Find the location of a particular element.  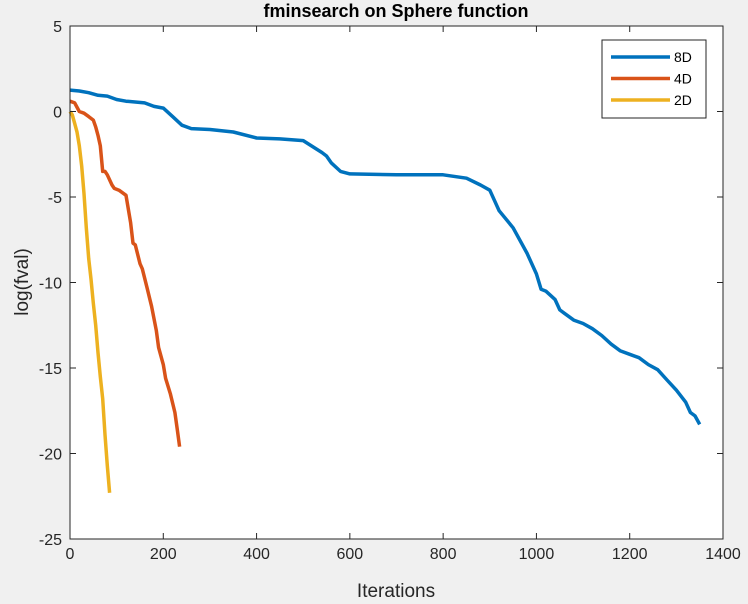

y-axis-label: log(fval) is located at coordinates (22, 282).